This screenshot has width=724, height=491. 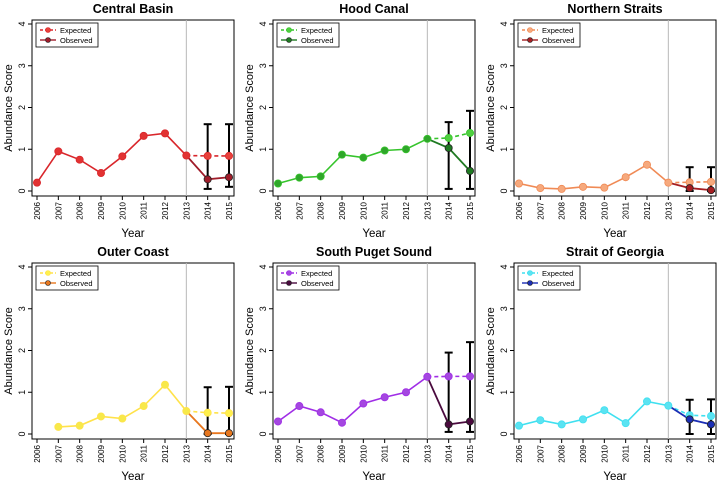 What do you see at coordinates (385, 453) in the screenshot?
I see `x-tick-label: 2011` at bounding box center [385, 453].